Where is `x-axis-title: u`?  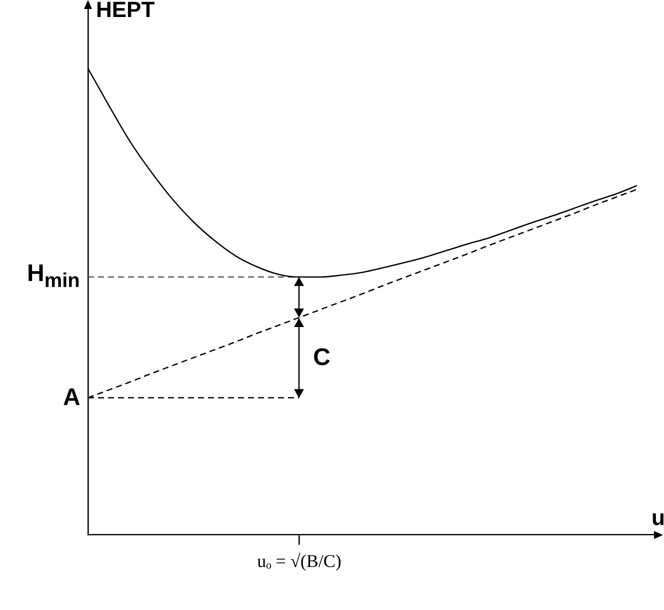
x-axis-title: u is located at coordinates (658, 517).